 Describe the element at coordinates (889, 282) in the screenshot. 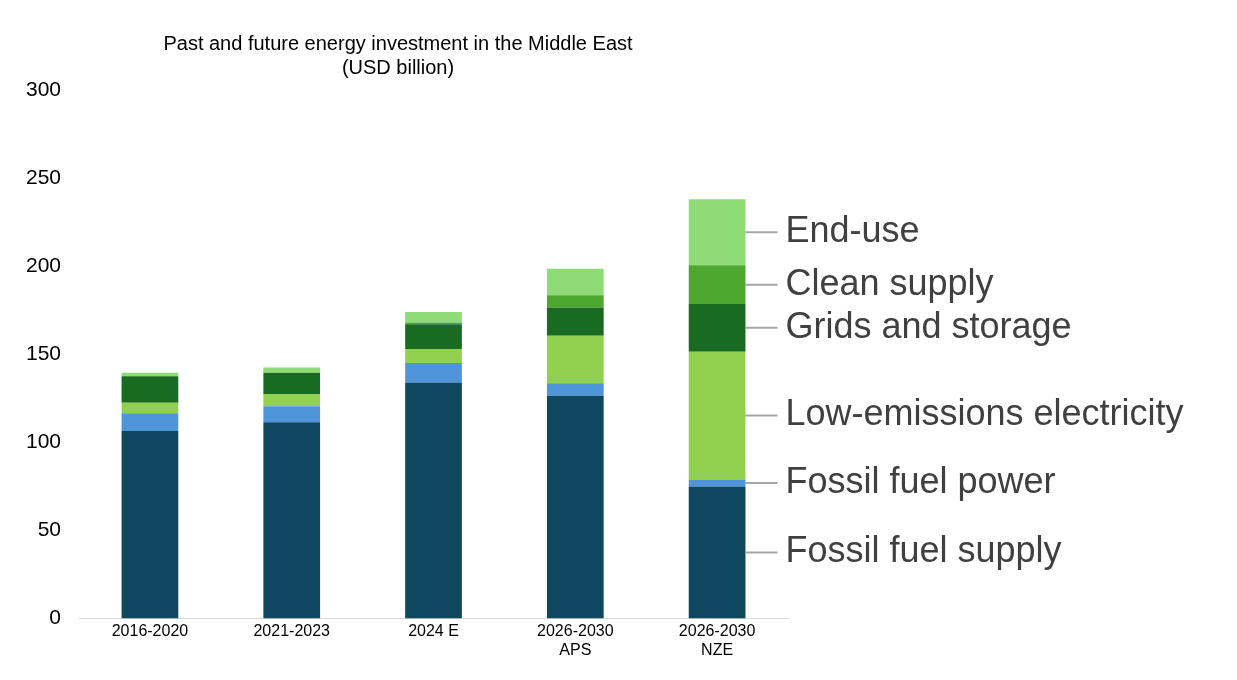

I see `series-label: Clean supply` at that location.